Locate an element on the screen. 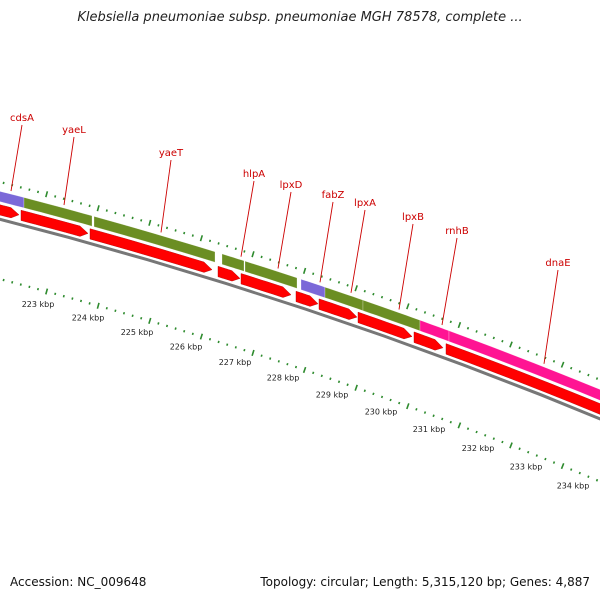 The width and height of the screenshot is (600, 600). kbp-label: 226 kbp is located at coordinates (186, 347).